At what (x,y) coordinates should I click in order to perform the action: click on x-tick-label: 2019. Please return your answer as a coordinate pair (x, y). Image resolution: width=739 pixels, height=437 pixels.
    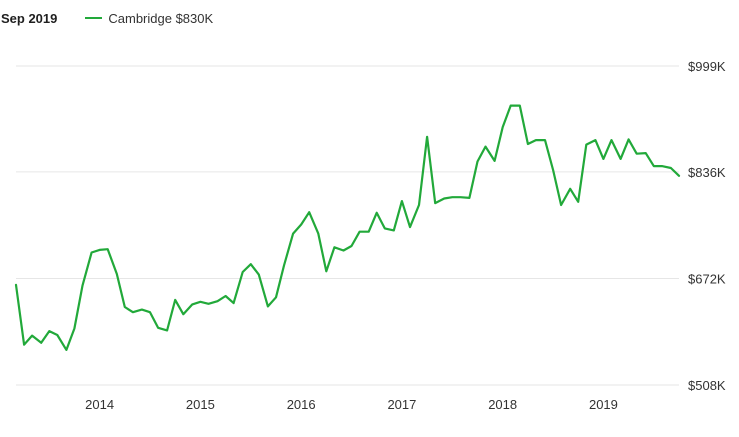
    Looking at the image, I should click on (603, 404).